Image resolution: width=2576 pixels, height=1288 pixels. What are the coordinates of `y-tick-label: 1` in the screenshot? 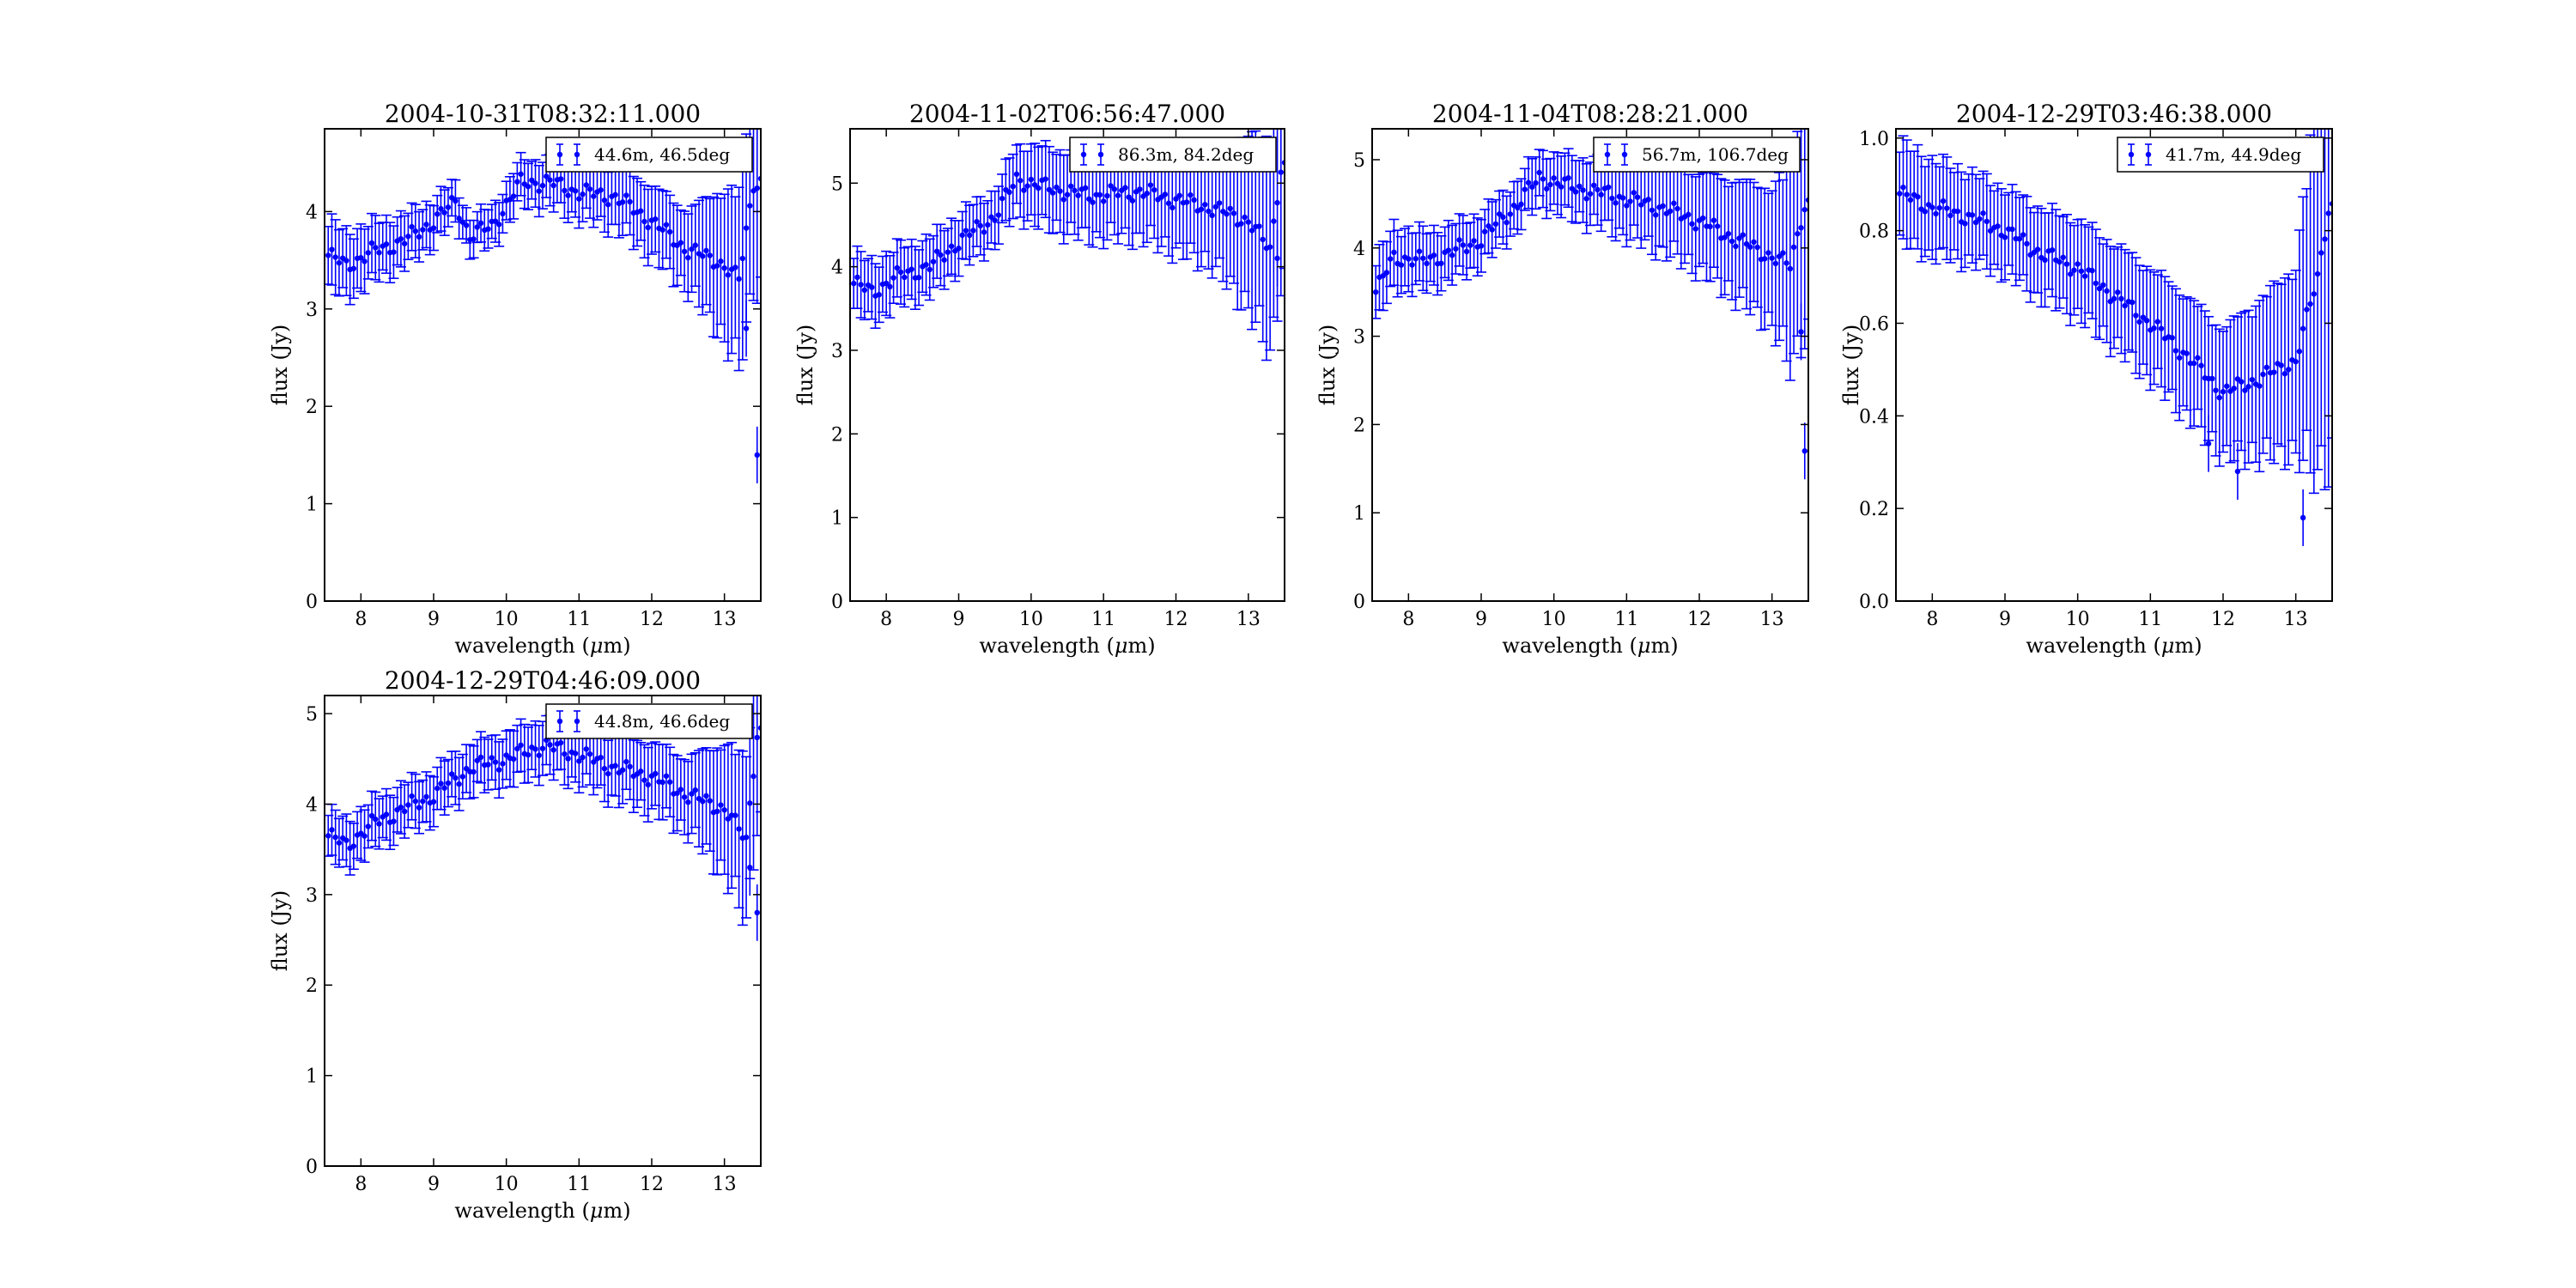 It's located at (312, 505).